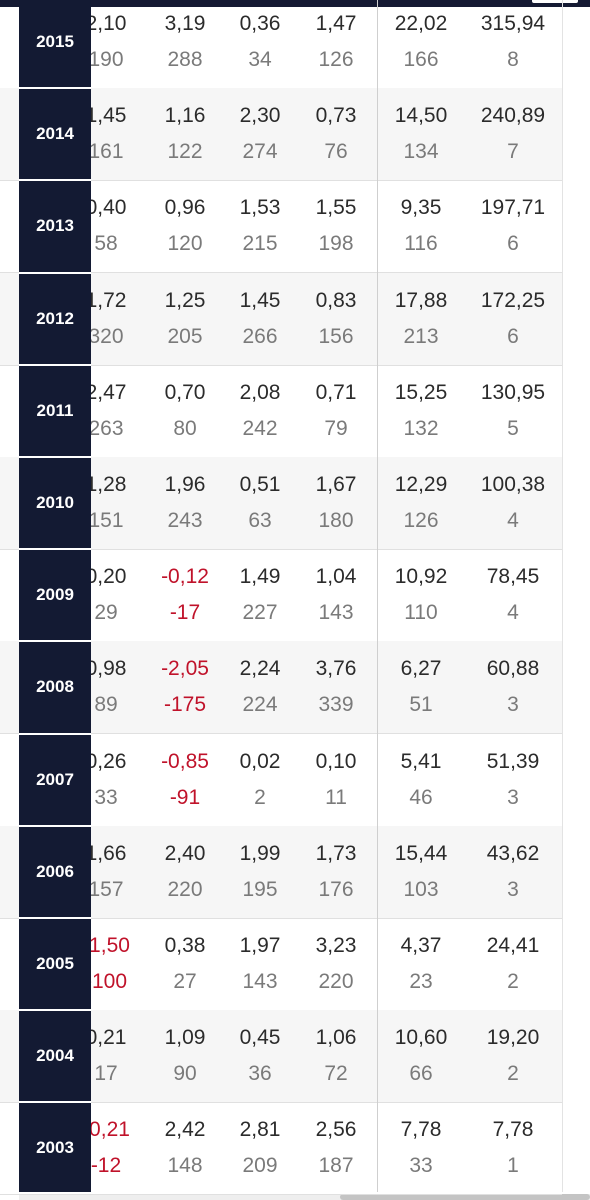 This screenshot has height=1200, width=590. What do you see at coordinates (513, 300) in the screenshot?
I see `cell-value: 172,25` at bounding box center [513, 300].